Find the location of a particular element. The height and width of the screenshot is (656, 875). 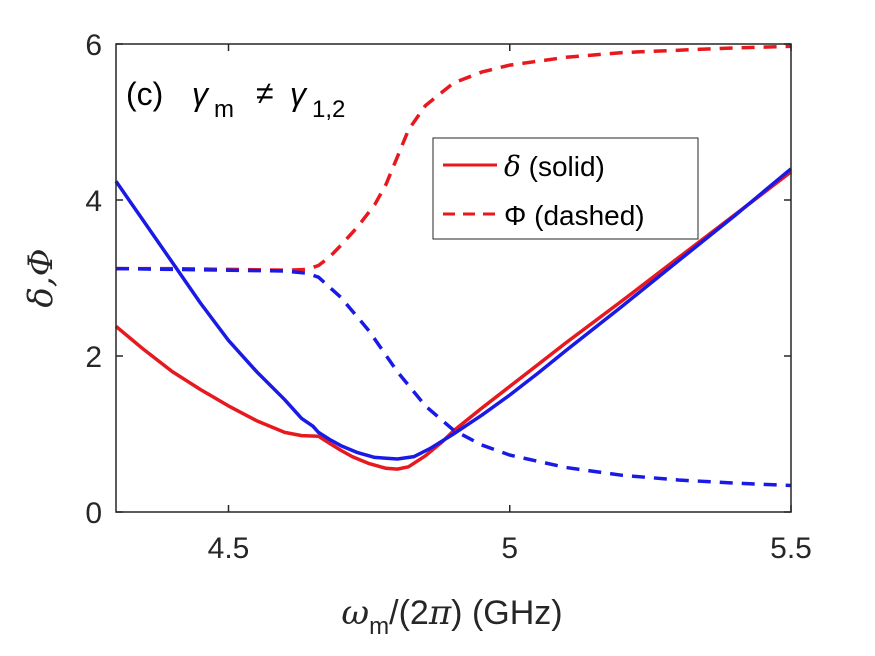

y-tick-label: 6 is located at coordinates (93, 45).